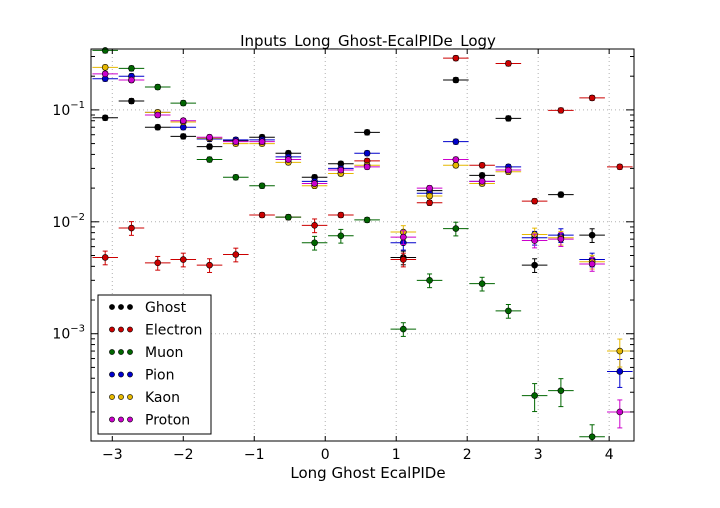  I want to click on y-tick-label: 10⁻³, so click(68, 333).